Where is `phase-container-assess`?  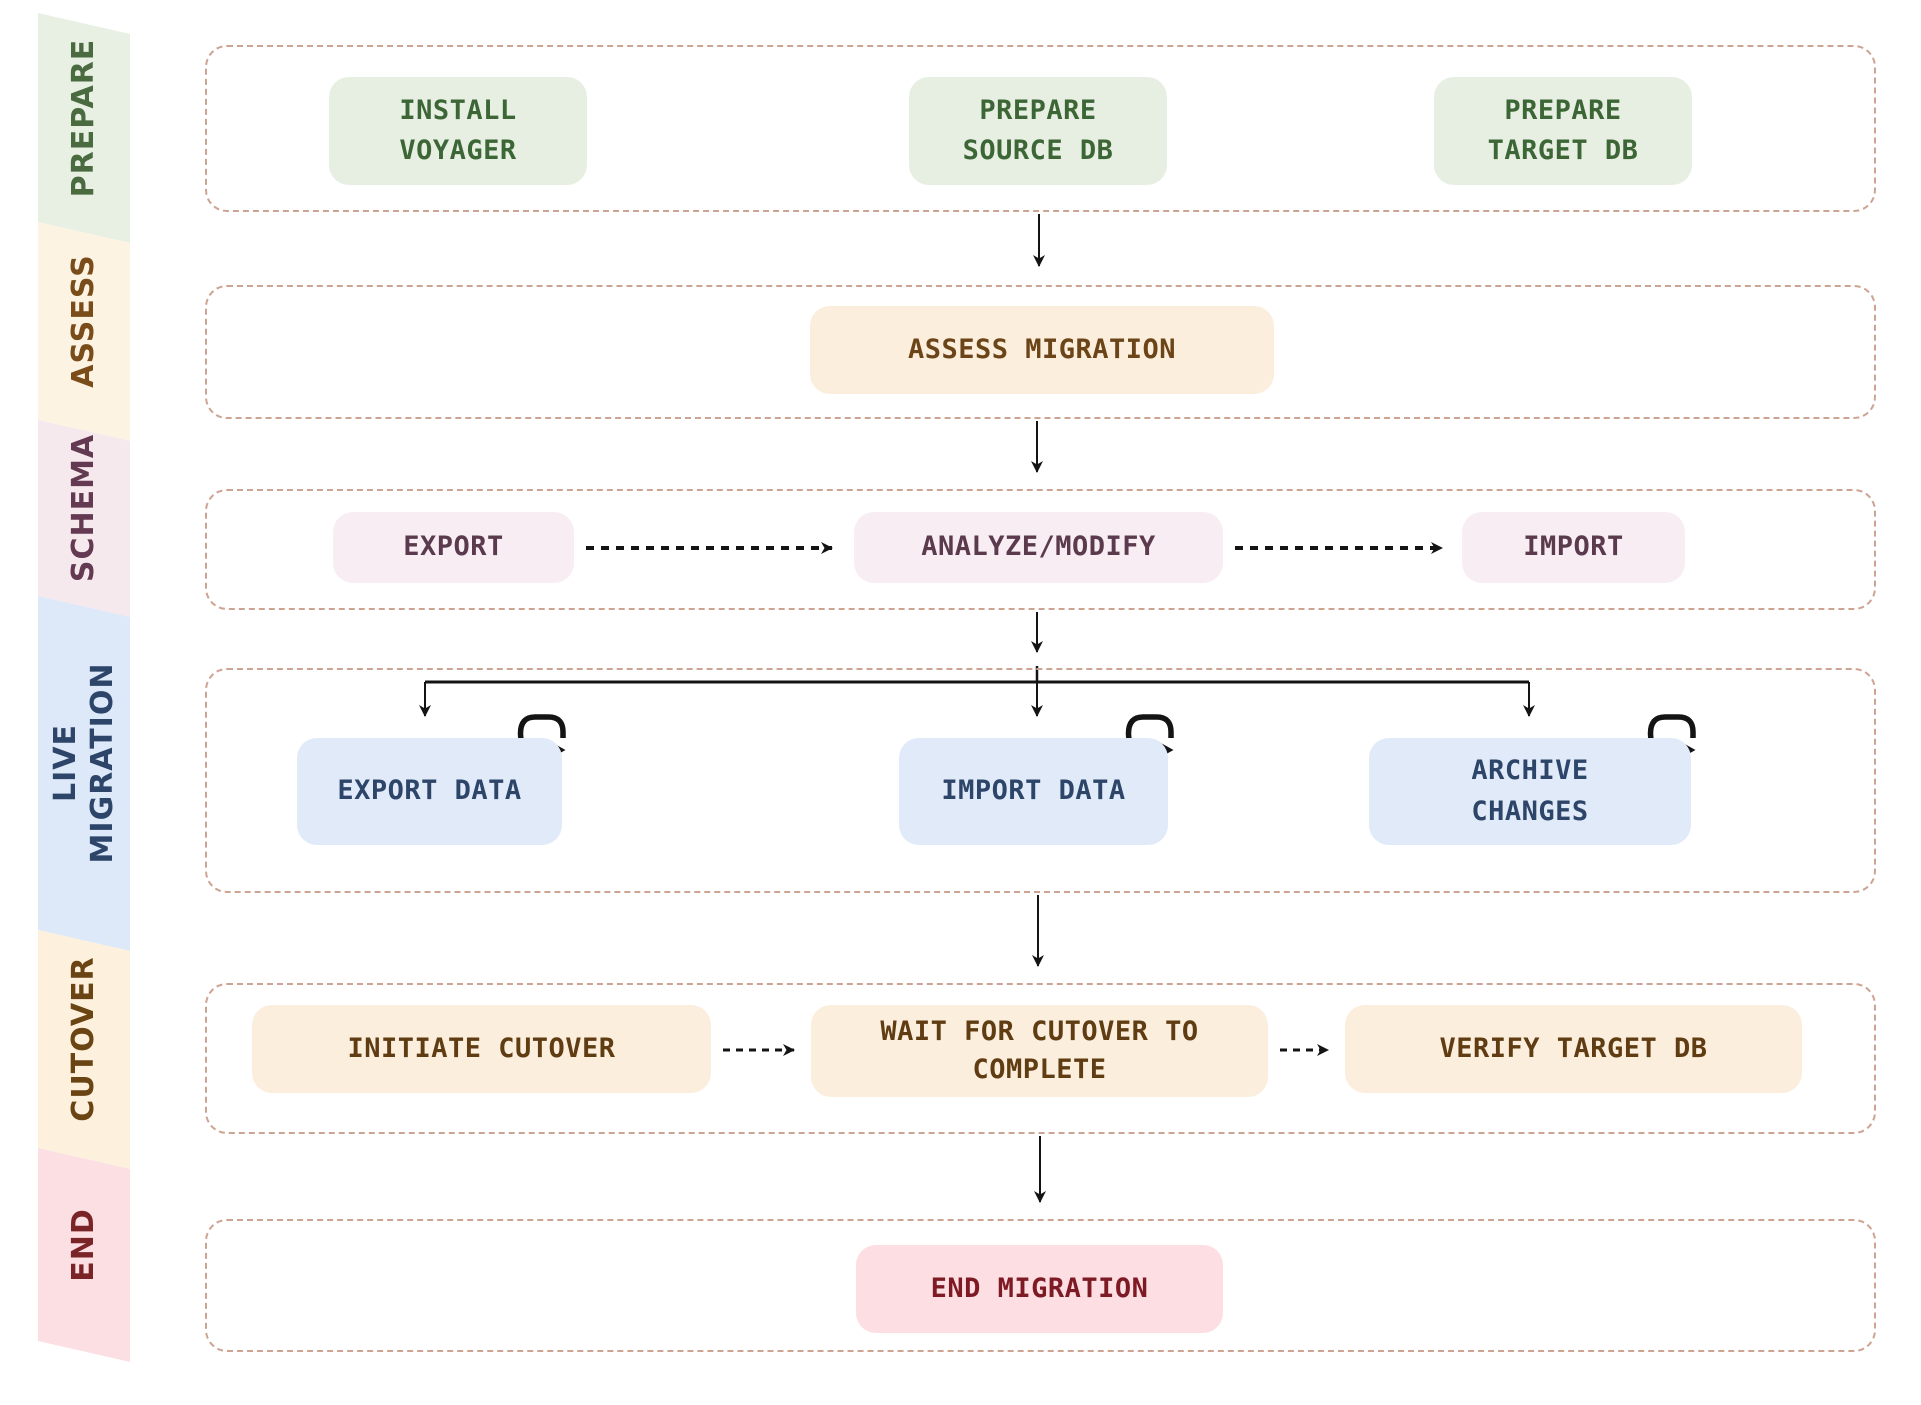
phase-container-assess is located at coordinates (1040, 352).